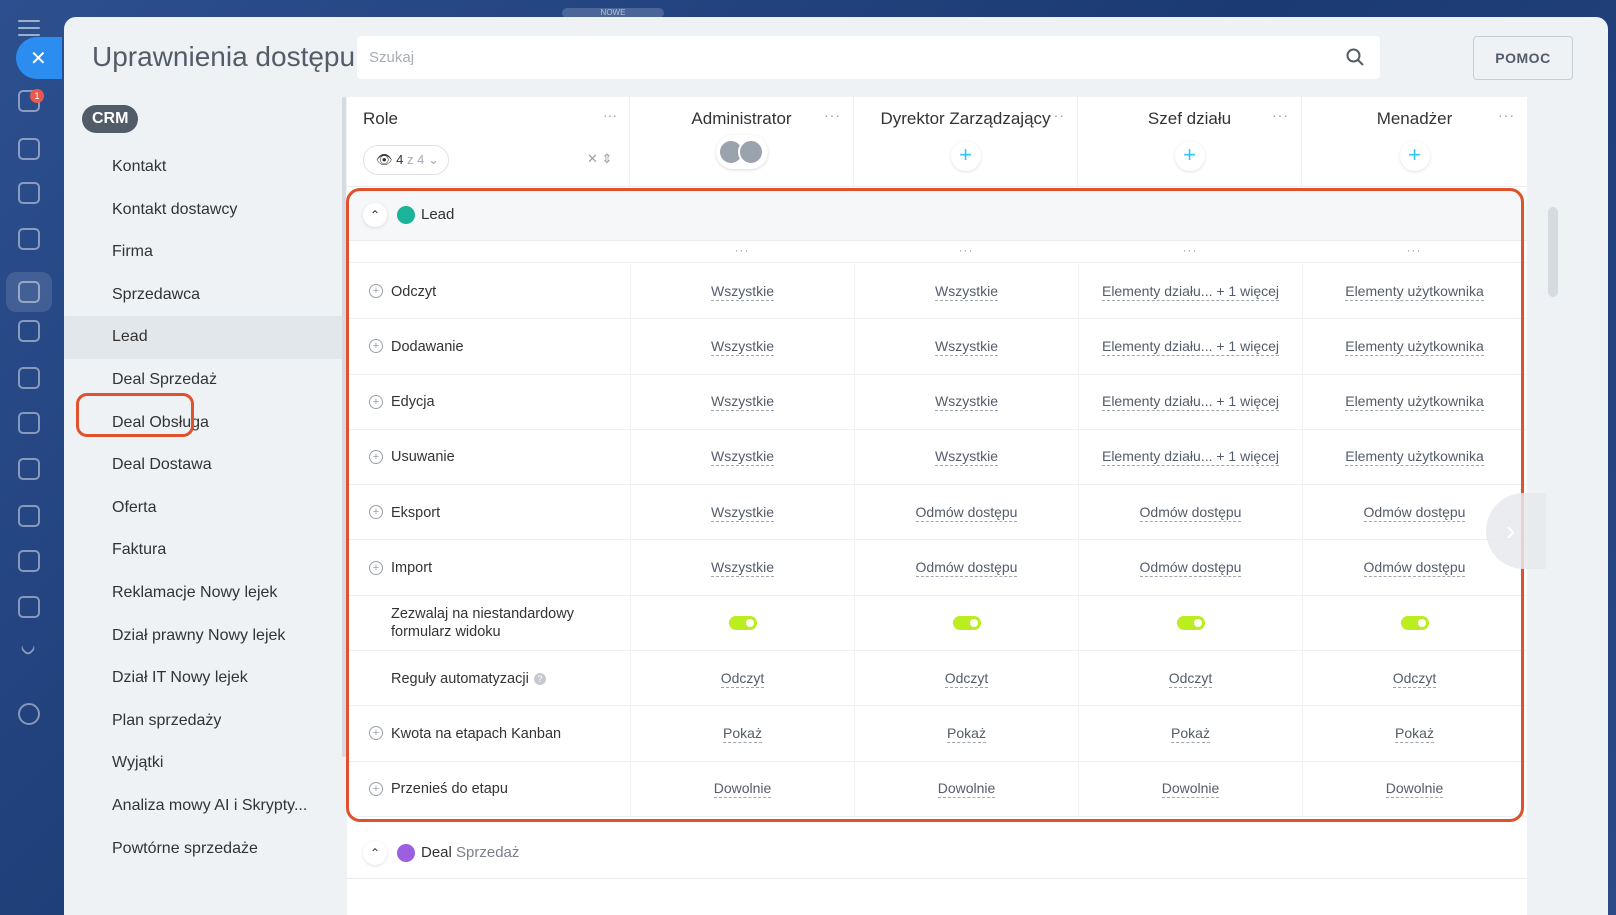  Describe the element at coordinates (164, 379) in the screenshot. I see `sidebar-item-deal-sprzedaz: Deal Sprzedaż` at that location.